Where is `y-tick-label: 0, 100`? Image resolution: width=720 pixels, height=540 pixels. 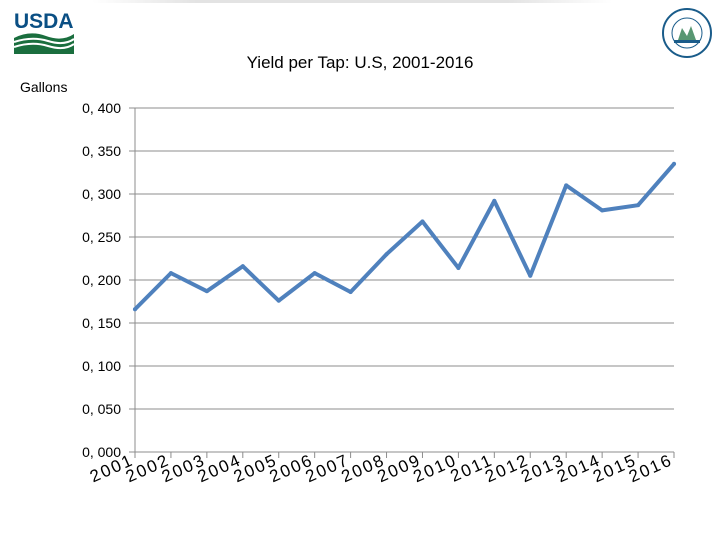
y-tick-label: 0, 100 is located at coordinates (101, 366).